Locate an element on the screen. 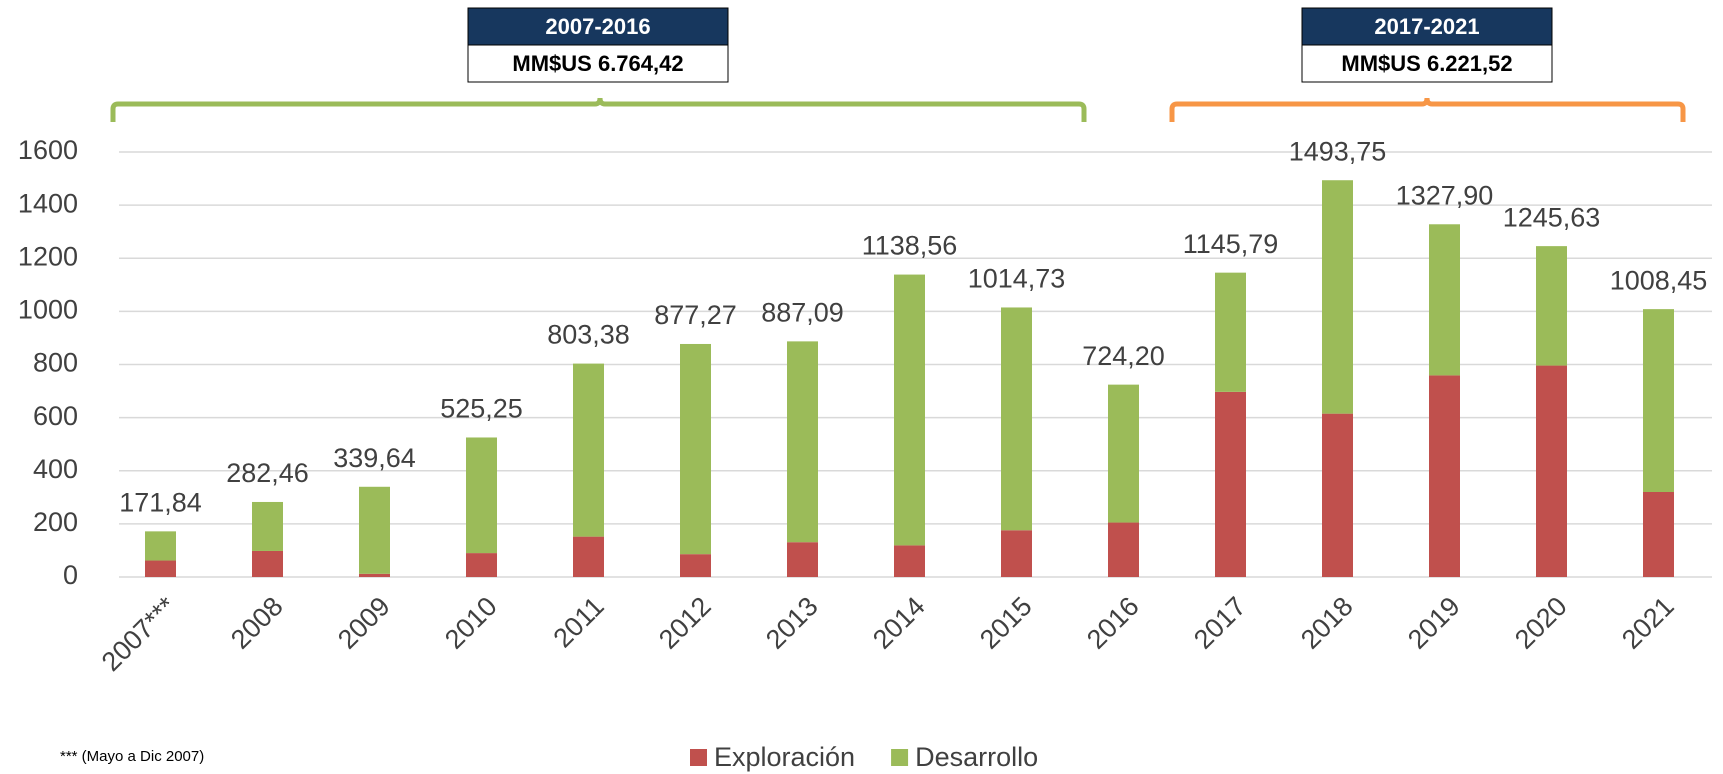 The width and height of the screenshot is (1723, 774). total-label: 171,84 is located at coordinates (160, 502).